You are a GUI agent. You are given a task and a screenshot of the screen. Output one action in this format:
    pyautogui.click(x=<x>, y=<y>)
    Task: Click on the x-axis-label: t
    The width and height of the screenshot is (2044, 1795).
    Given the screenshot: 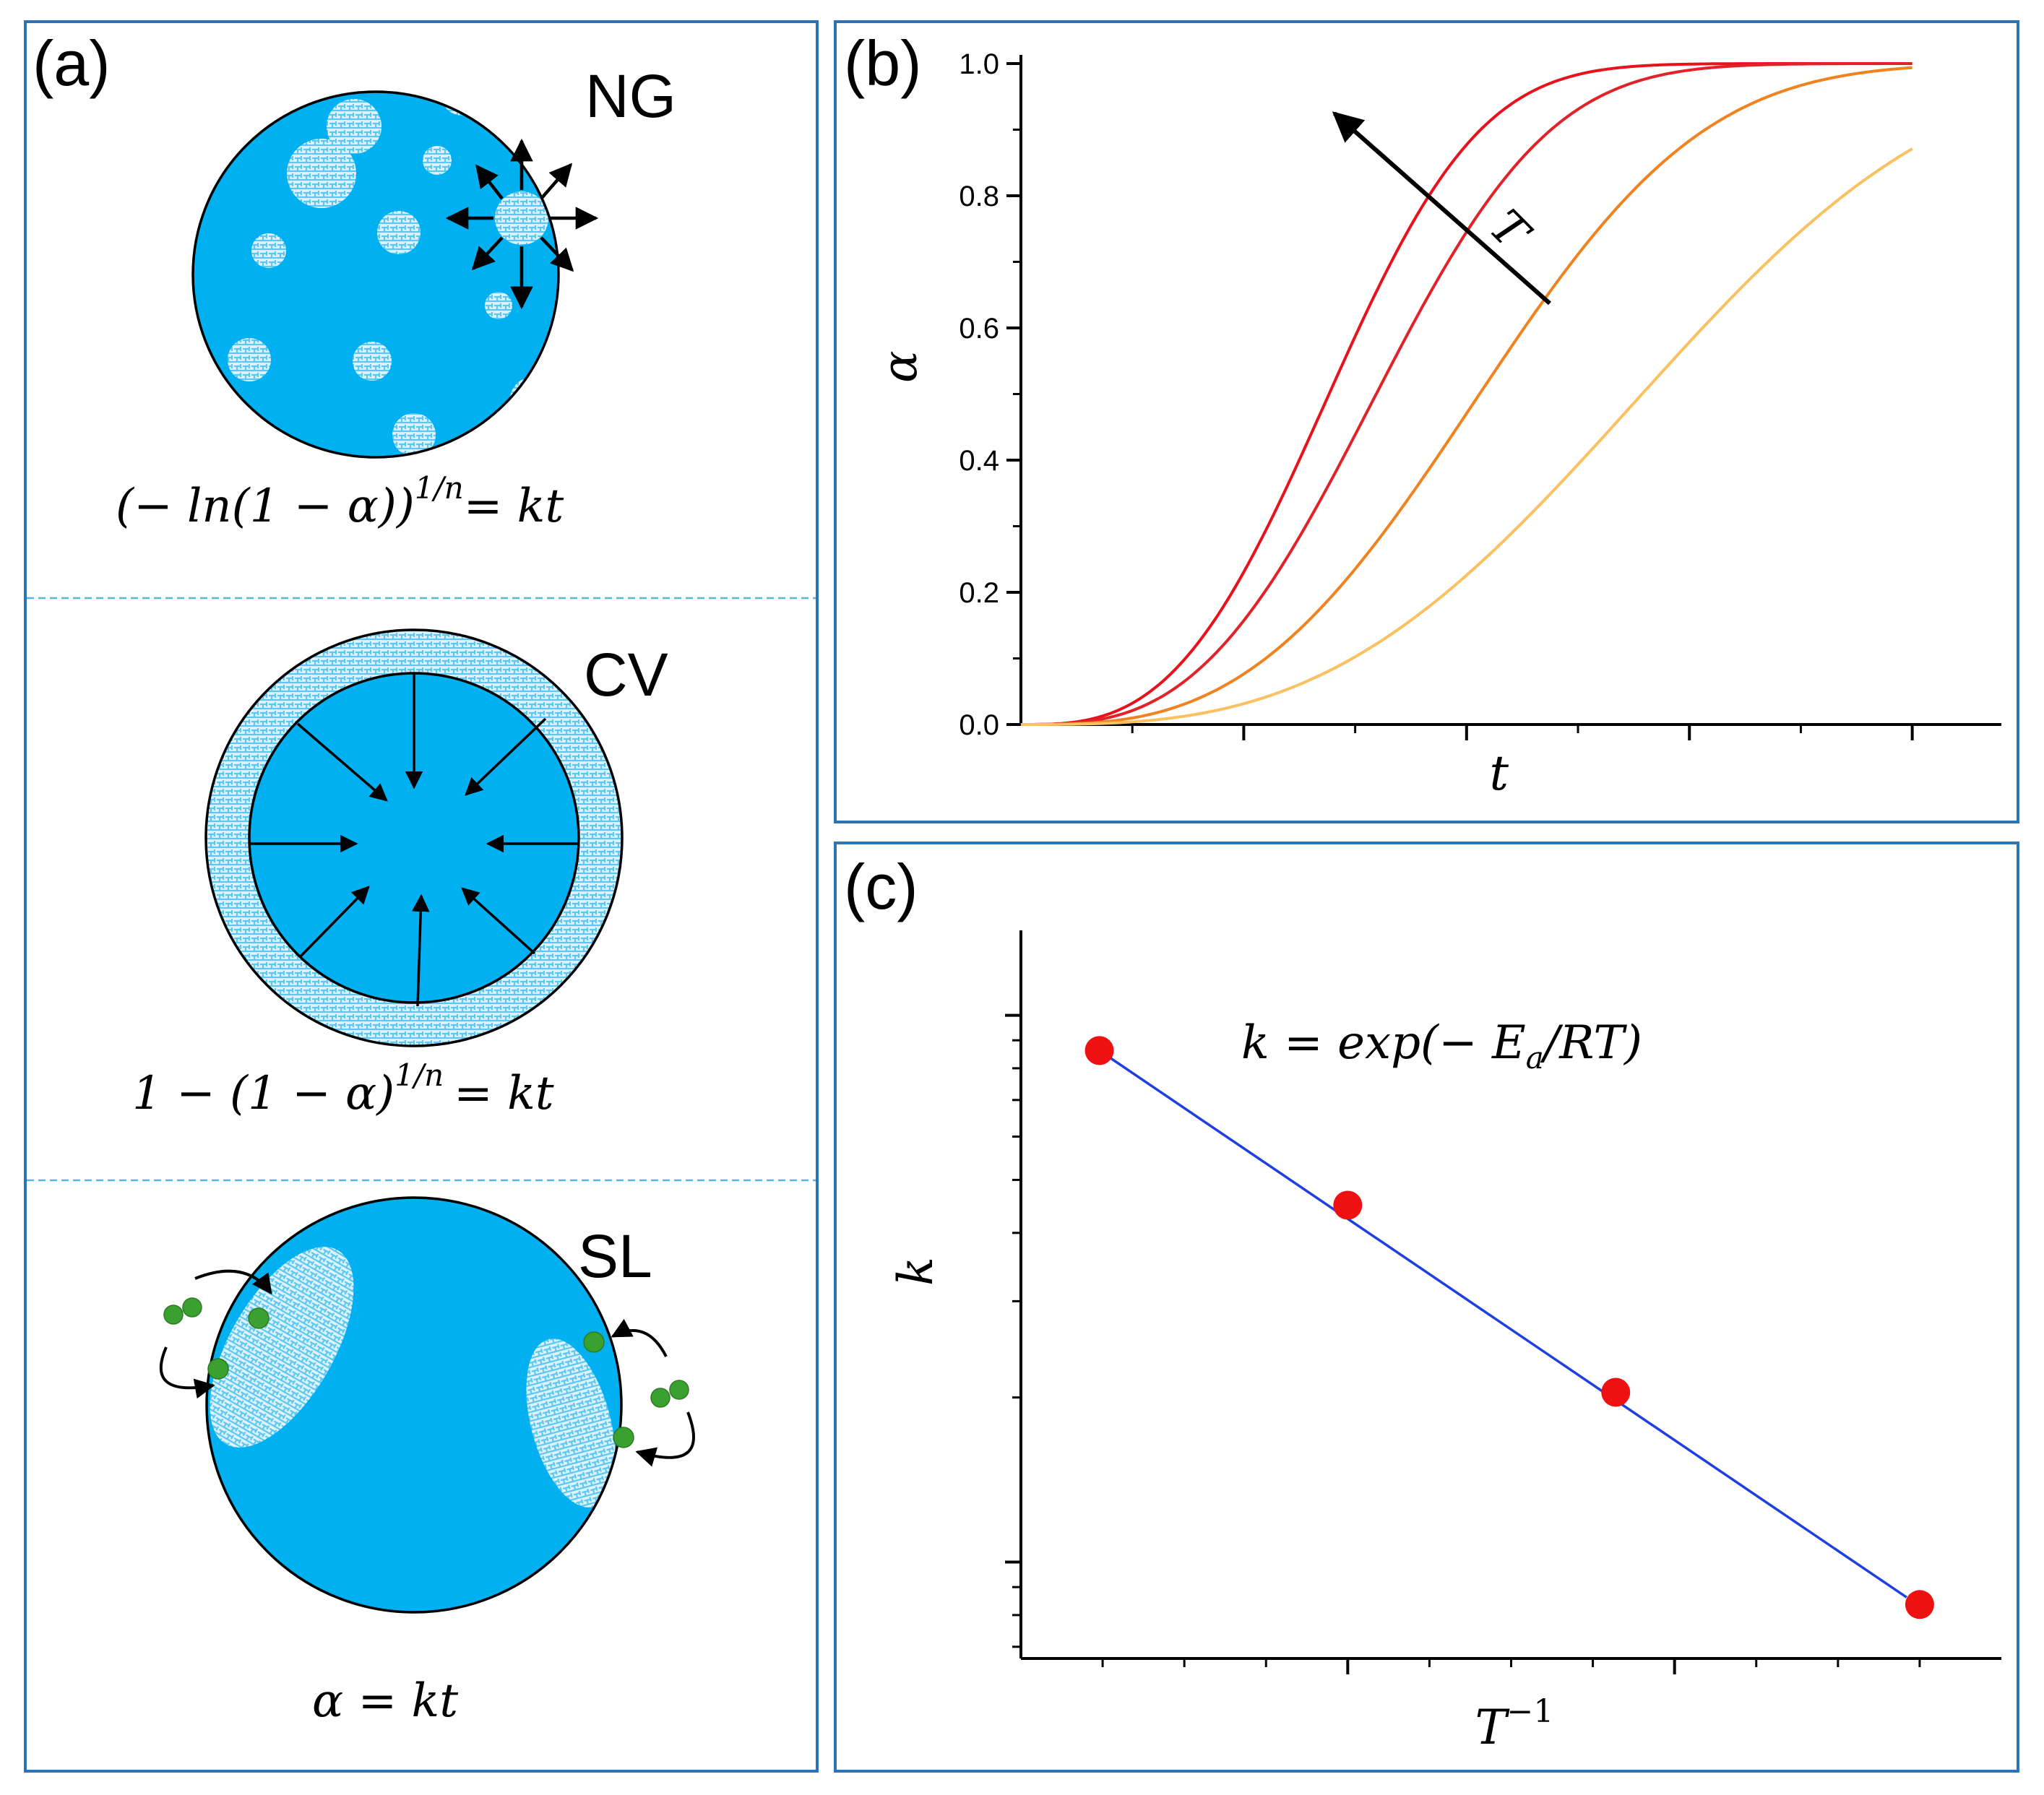 What is the action you would take?
    pyautogui.click(x=1499, y=773)
    